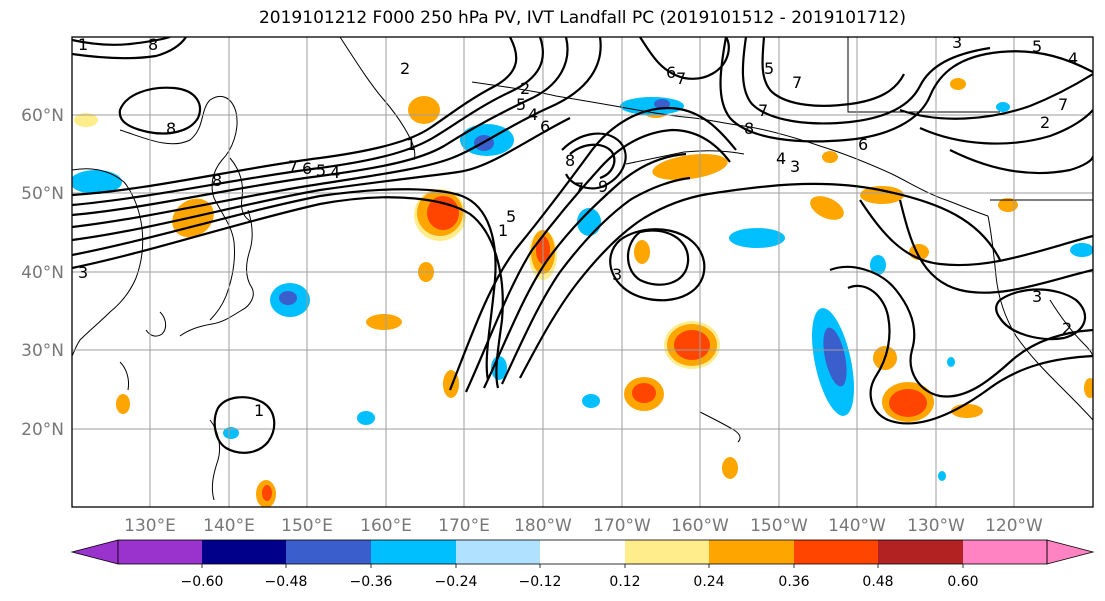 This screenshot has height=601, width=1105. Describe the element at coordinates (202, 582) in the screenshot. I see `colorbar-tick-label: −0.60` at that location.